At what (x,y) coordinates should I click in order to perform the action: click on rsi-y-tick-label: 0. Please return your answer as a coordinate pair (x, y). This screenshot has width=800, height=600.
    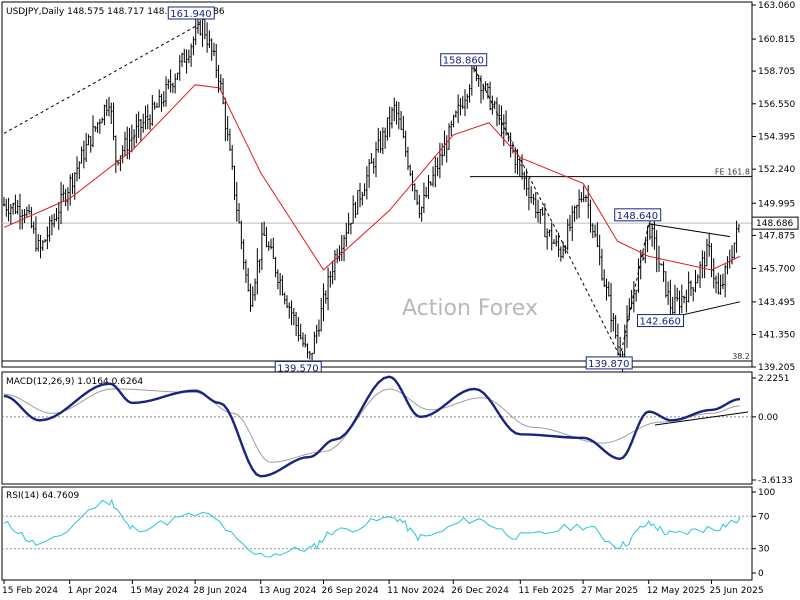
    Looking at the image, I should click on (761, 574).